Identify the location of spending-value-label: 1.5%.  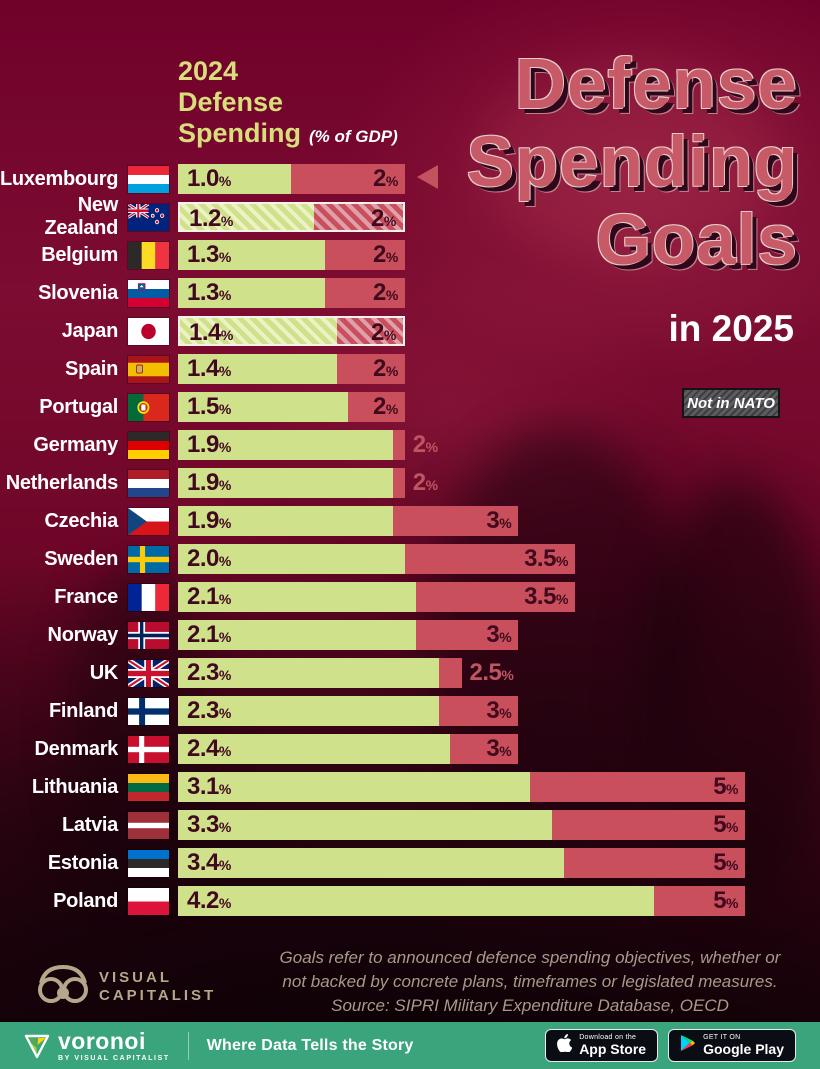
(209, 406).